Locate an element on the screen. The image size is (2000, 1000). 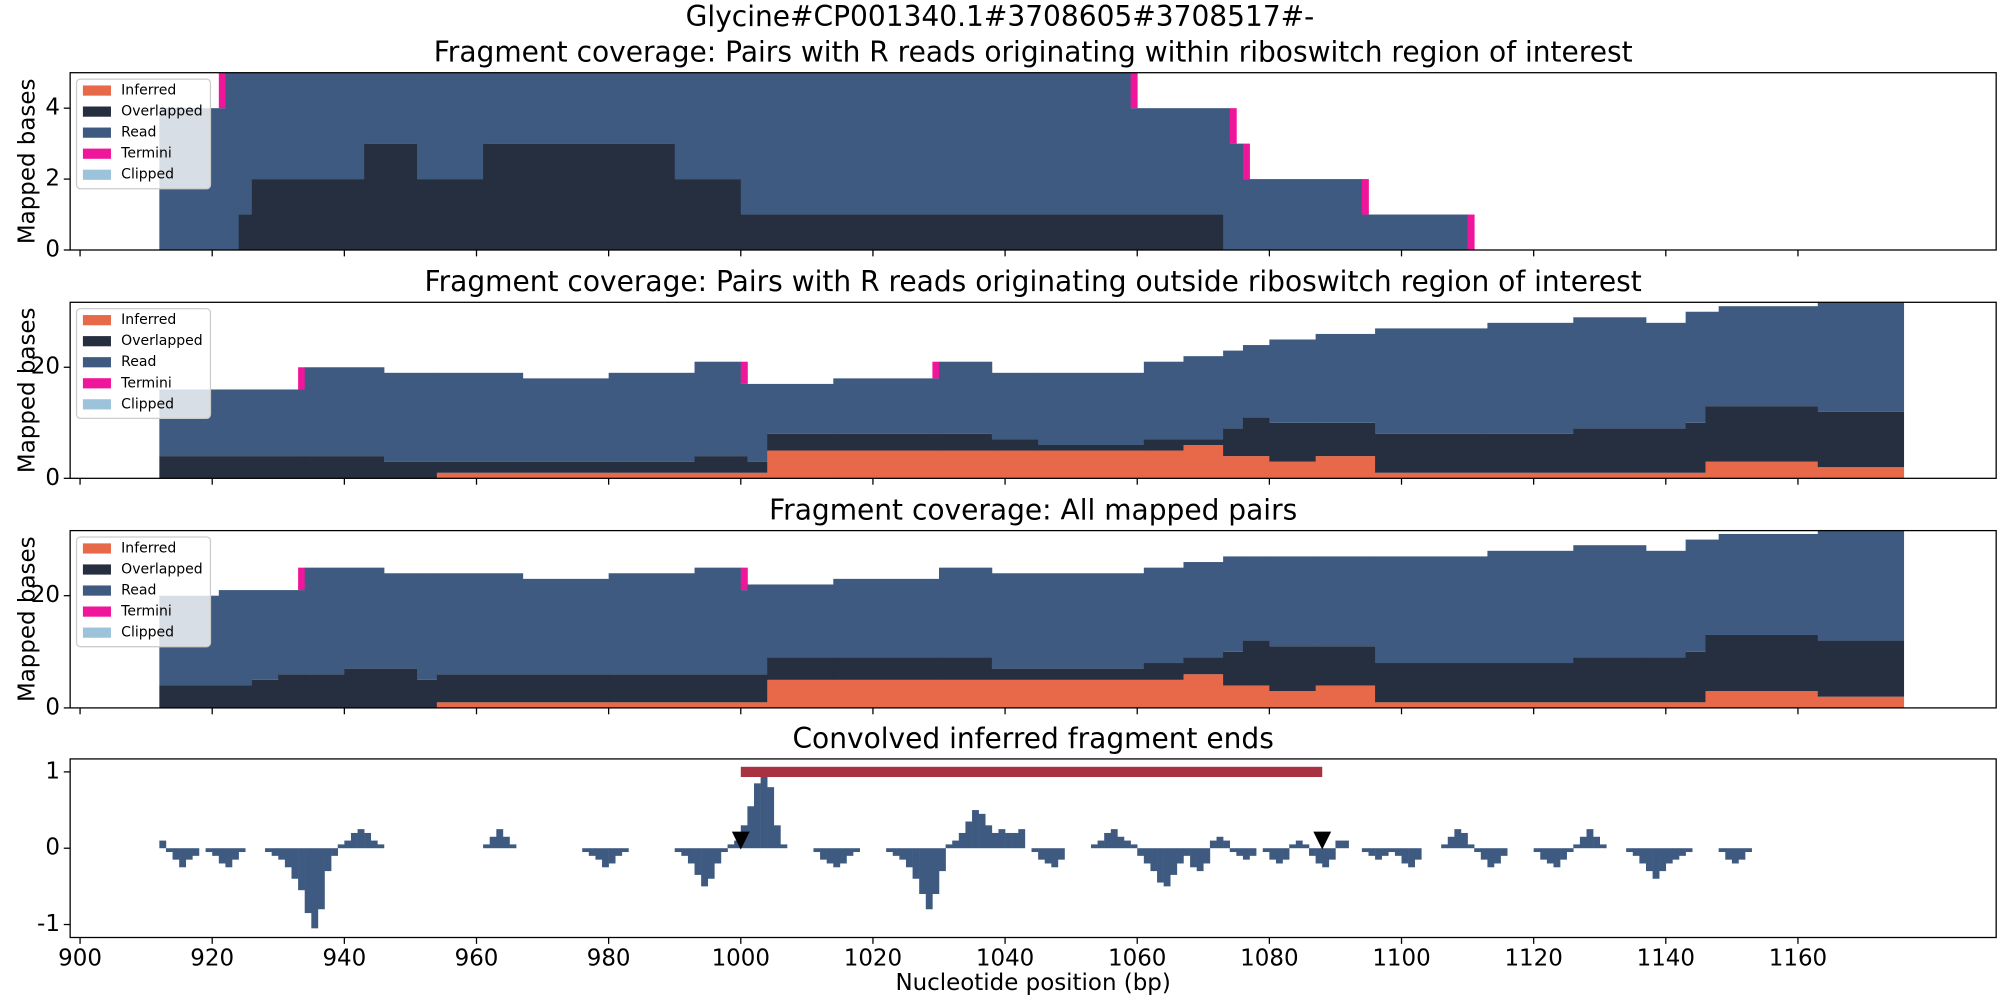
y-axis-label: Mapped bases is located at coordinates (28, 162).